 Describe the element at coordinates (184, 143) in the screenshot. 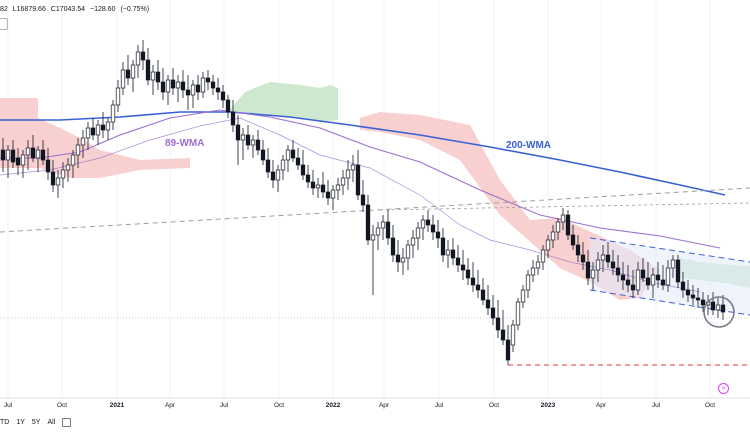

I see `label-89-wma: 89-WMA` at that location.